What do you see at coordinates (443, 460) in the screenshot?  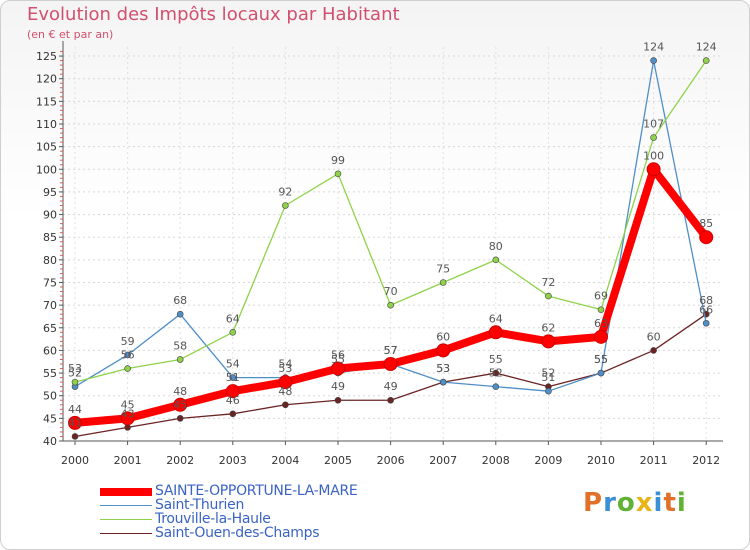 I see `x-tick-label: 2007` at bounding box center [443, 460].